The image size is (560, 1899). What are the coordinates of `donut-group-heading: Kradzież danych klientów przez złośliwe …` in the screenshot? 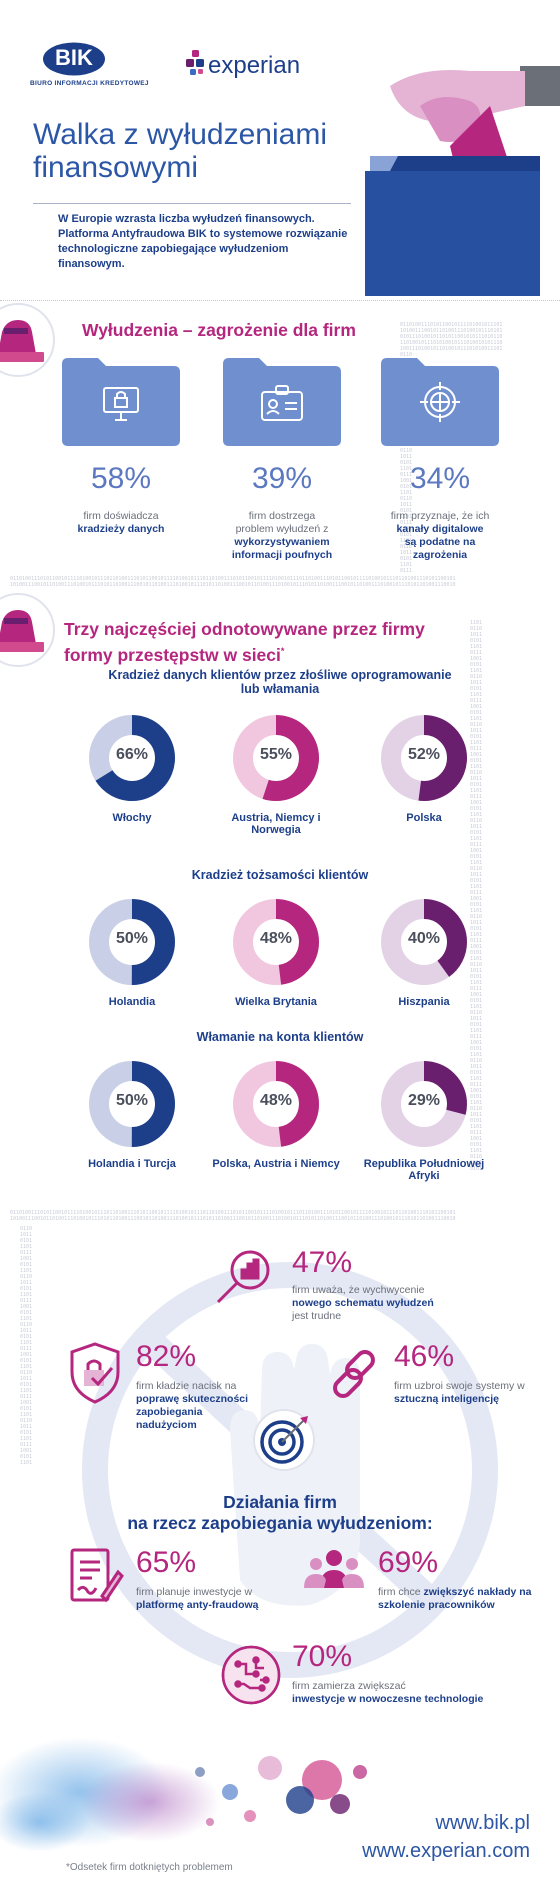 It's located at (280, 682).